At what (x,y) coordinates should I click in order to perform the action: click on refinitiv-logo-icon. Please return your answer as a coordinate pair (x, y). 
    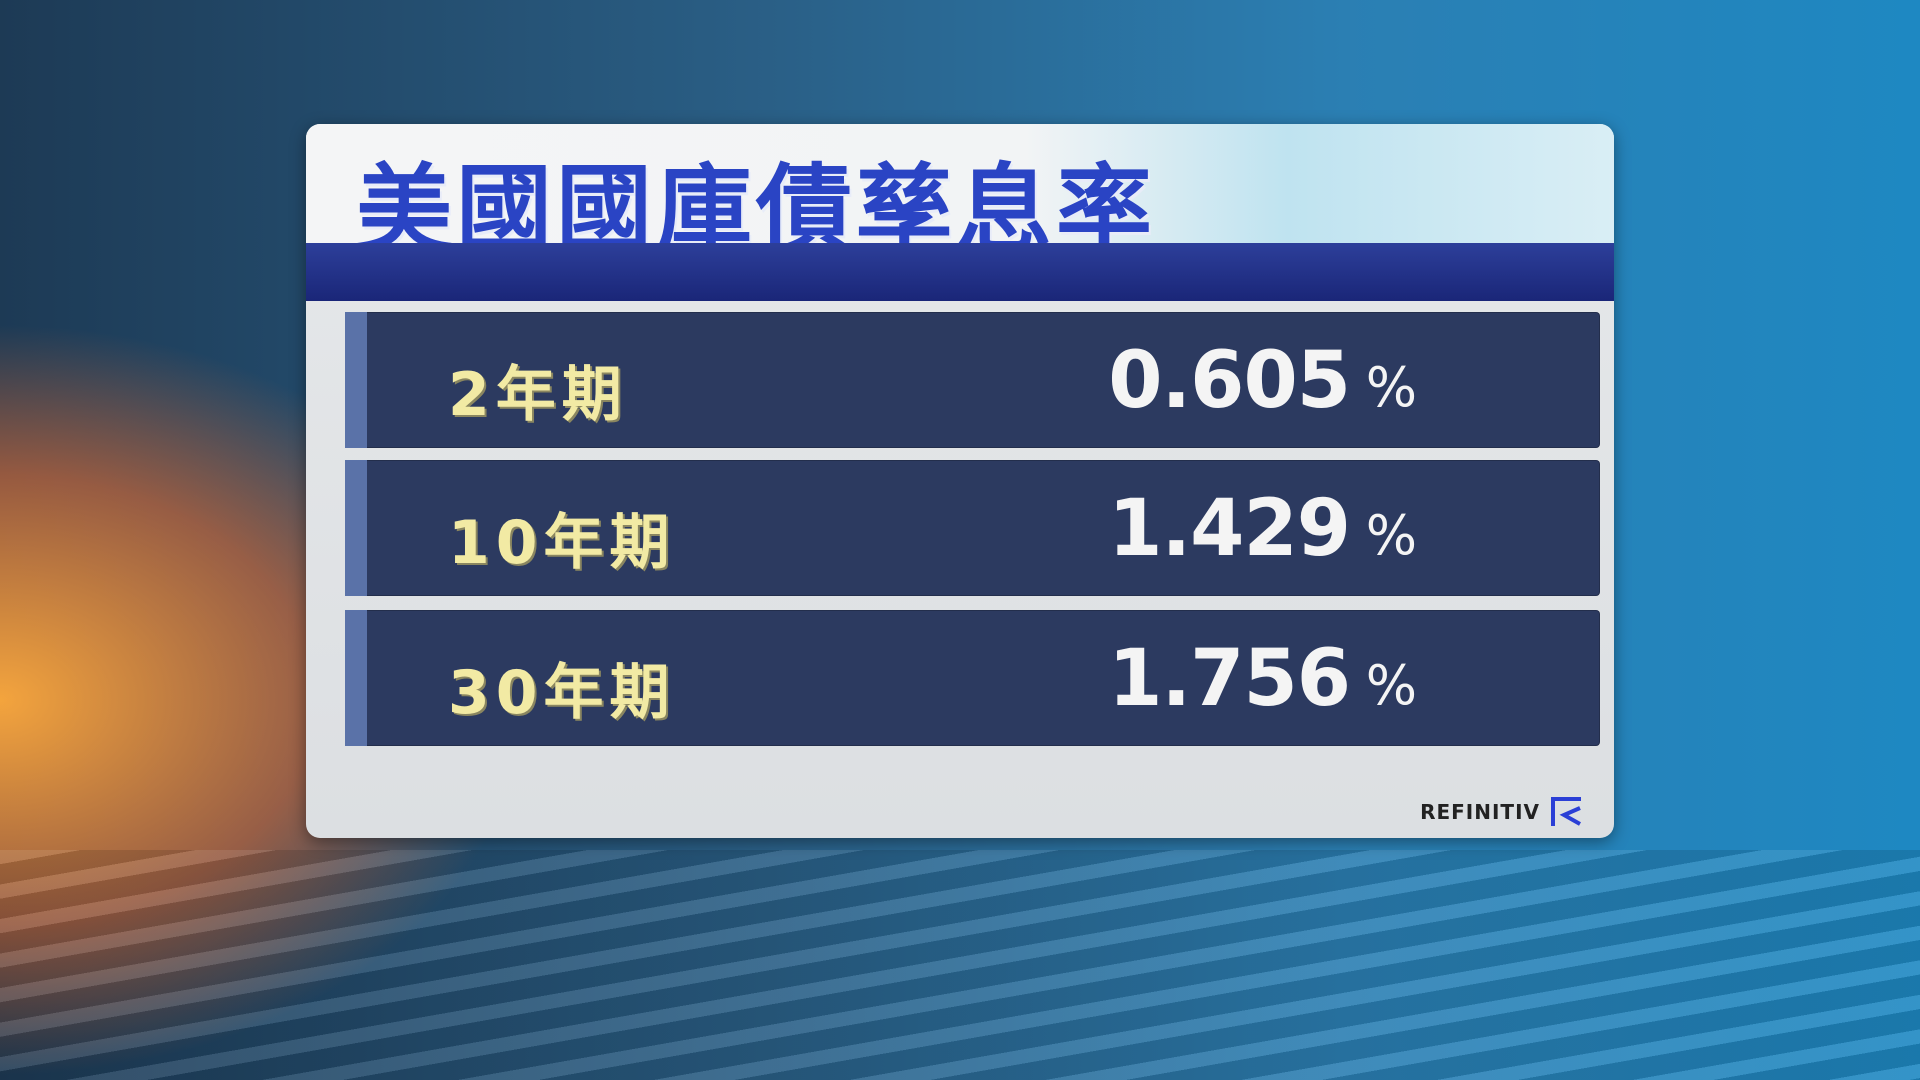
    Looking at the image, I should click on (1566, 811).